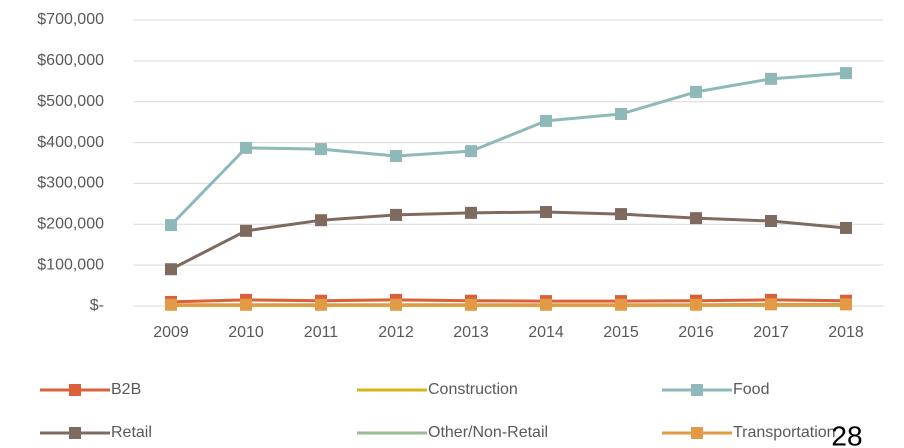 Image resolution: width=904 pixels, height=448 pixels. I want to click on x-tick-label: 2013, so click(471, 332).